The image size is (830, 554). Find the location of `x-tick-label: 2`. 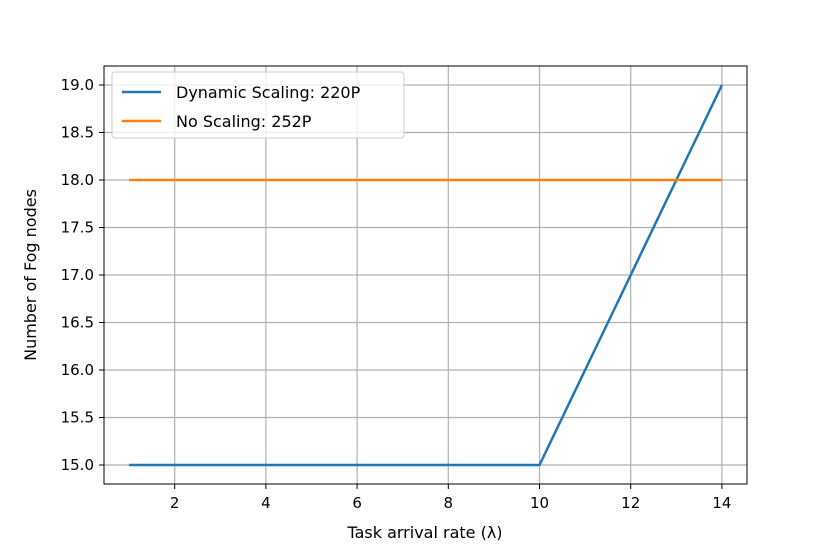

x-tick-label: 2 is located at coordinates (175, 503).